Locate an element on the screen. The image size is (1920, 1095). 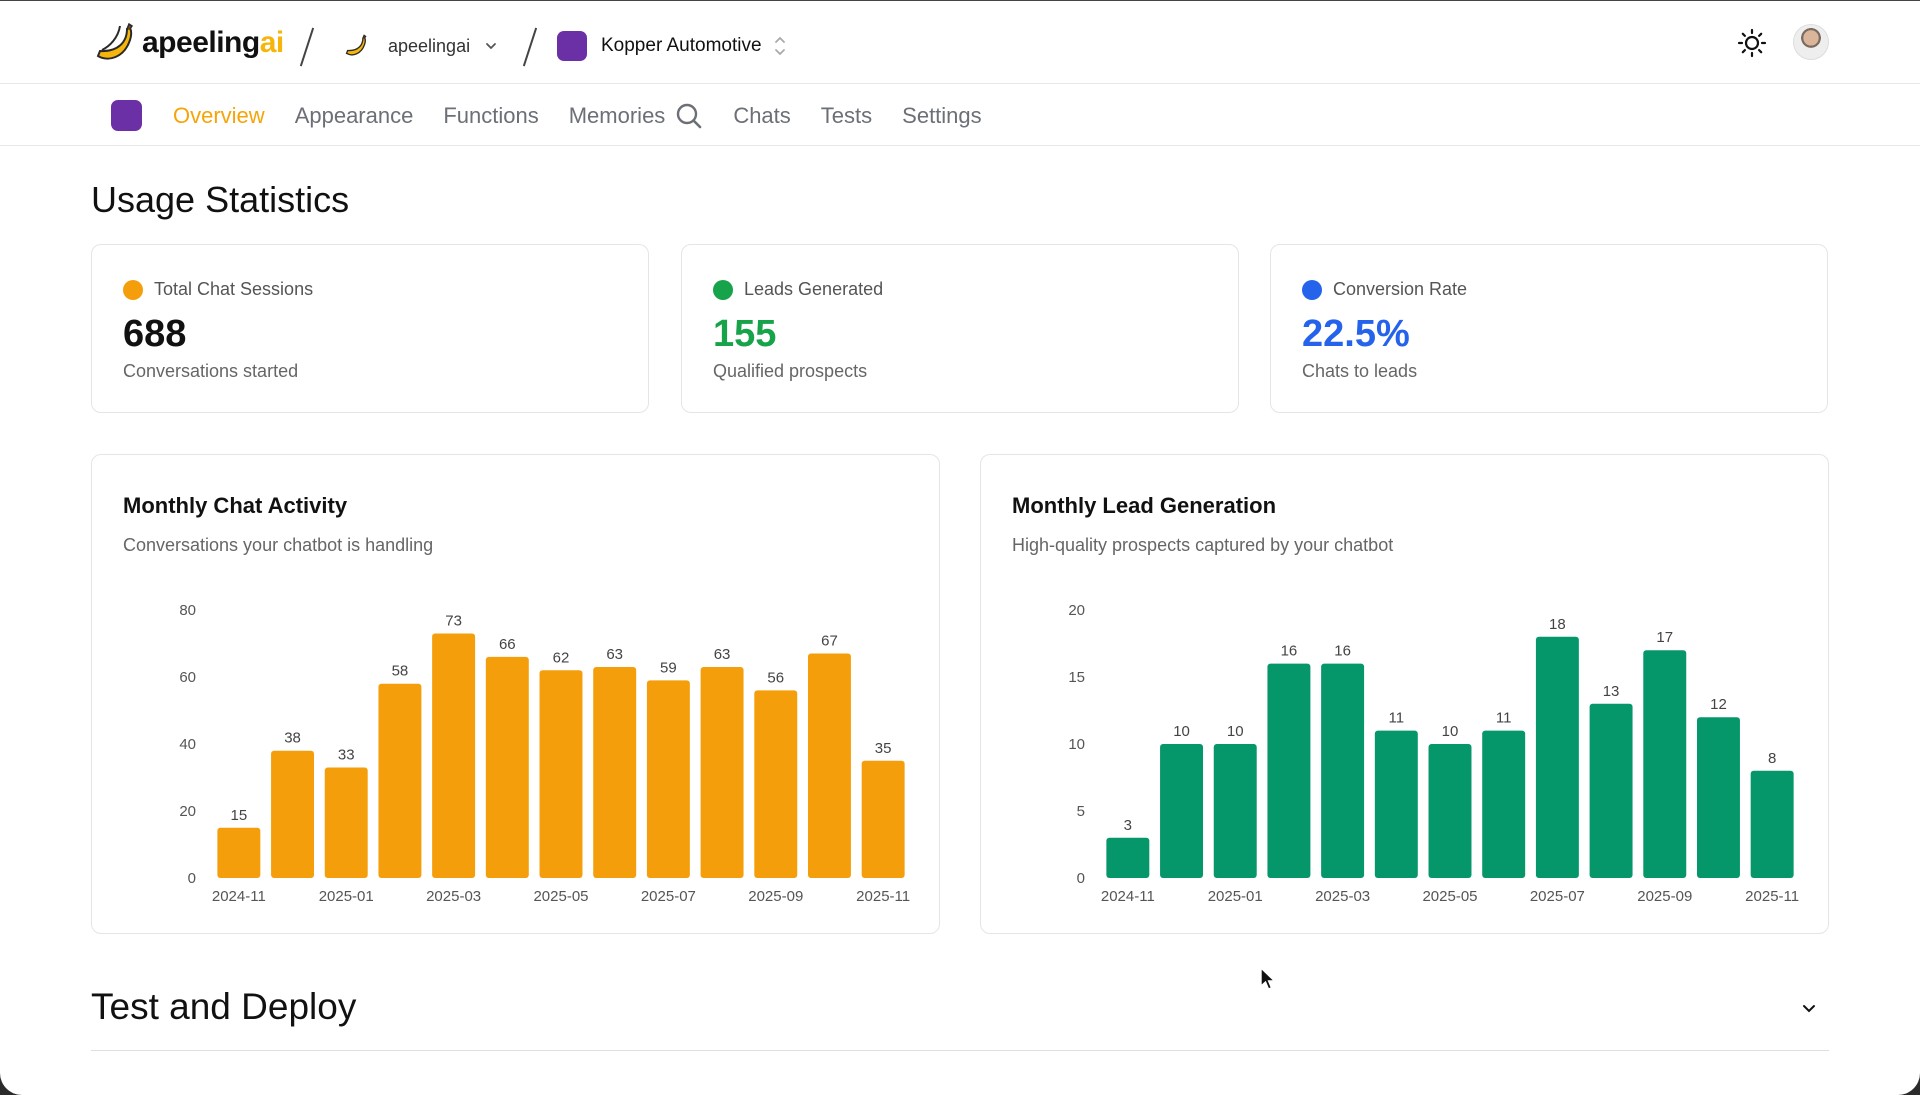
tab-memories: Memories is located at coordinates (636, 116).